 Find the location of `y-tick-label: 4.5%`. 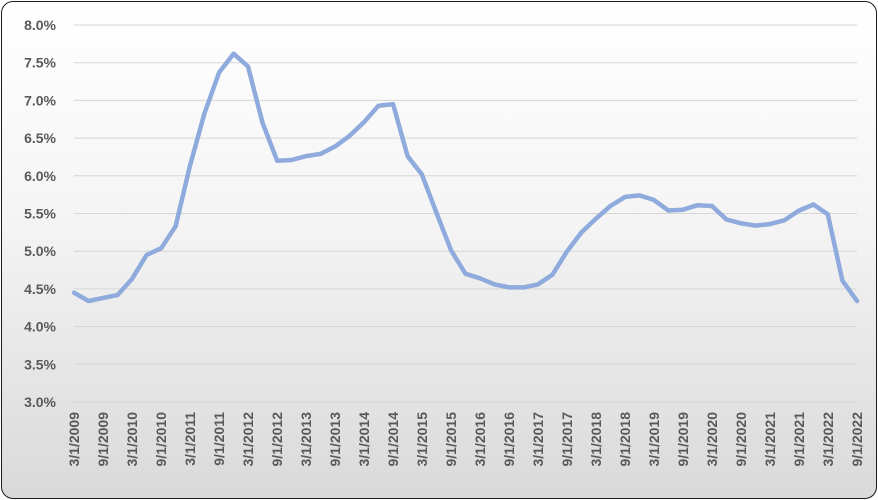

y-tick-label: 4.5% is located at coordinates (40, 289).